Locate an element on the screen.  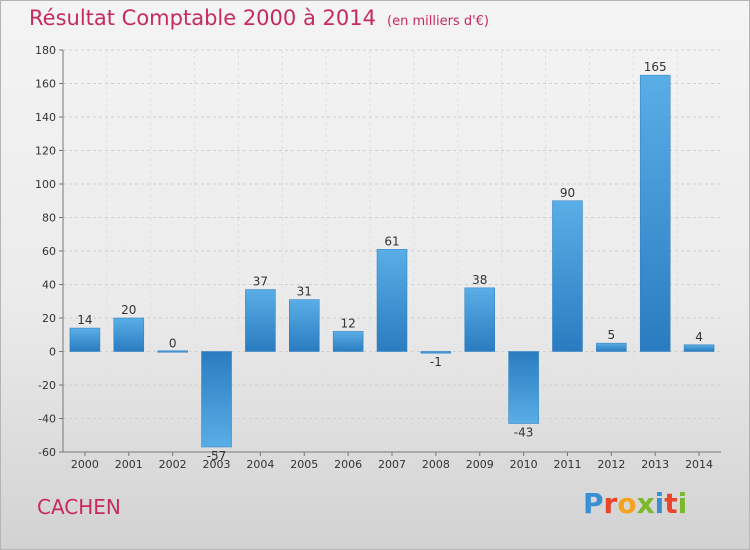
y-tick-label: 40 is located at coordinates (49, 285).